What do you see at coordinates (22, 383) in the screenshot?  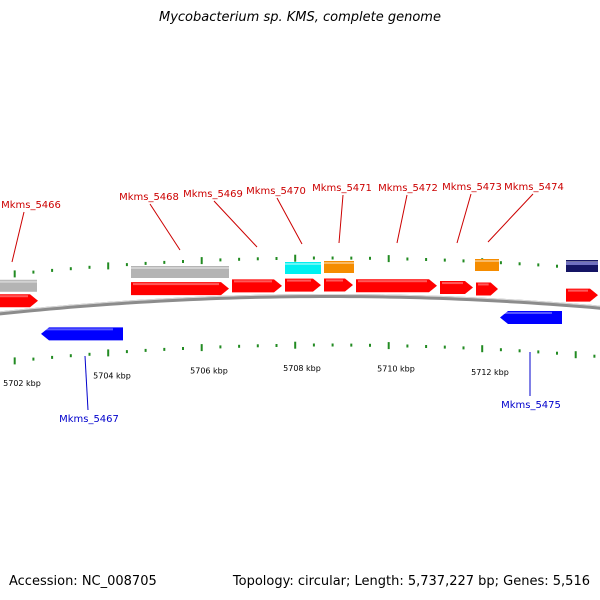 I see `axis-position-label: 5702 kbp` at bounding box center [22, 383].